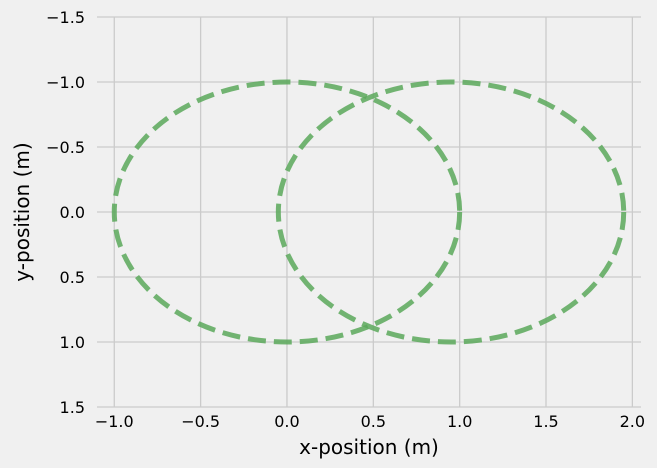  Describe the element at coordinates (632, 421) in the screenshot. I see `x-tick-label: 2.0` at that location.